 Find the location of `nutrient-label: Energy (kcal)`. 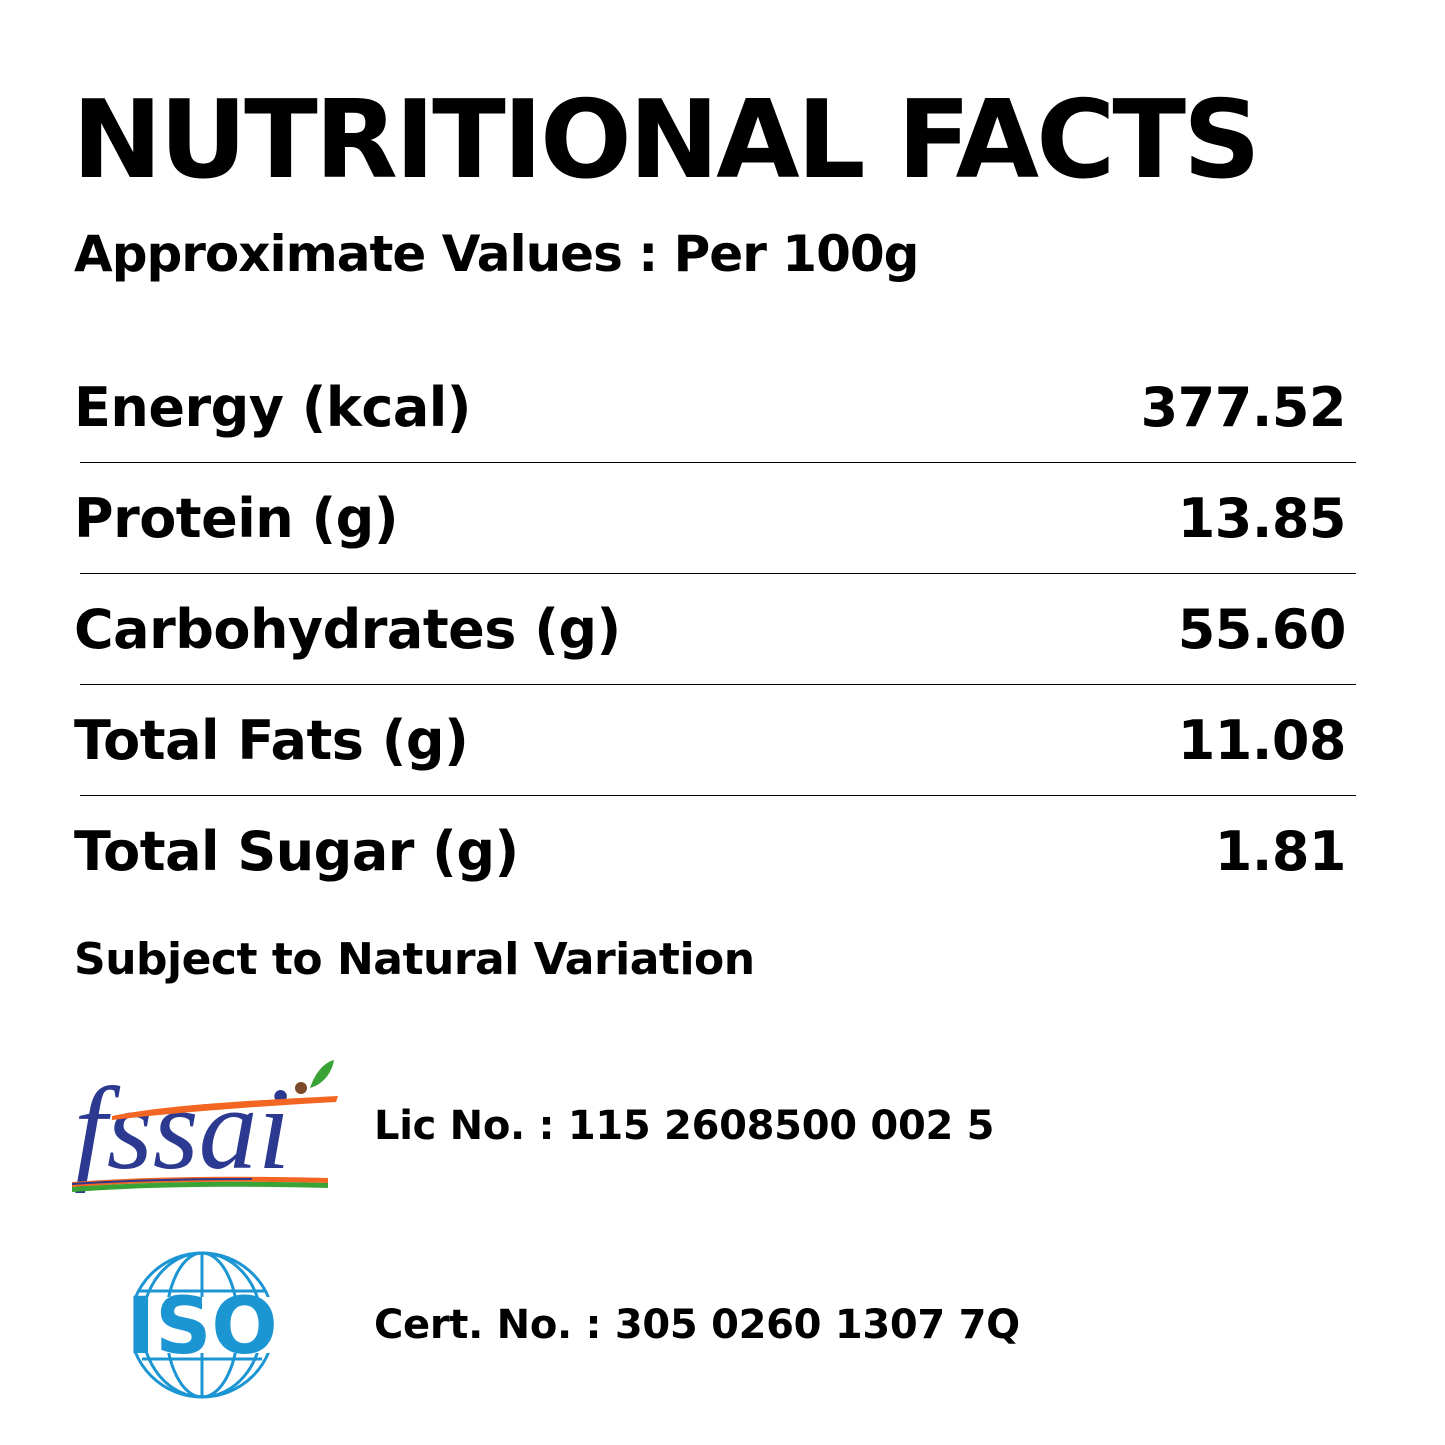

nutrient-label: Energy (kcal) is located at coordinates (272, 407).